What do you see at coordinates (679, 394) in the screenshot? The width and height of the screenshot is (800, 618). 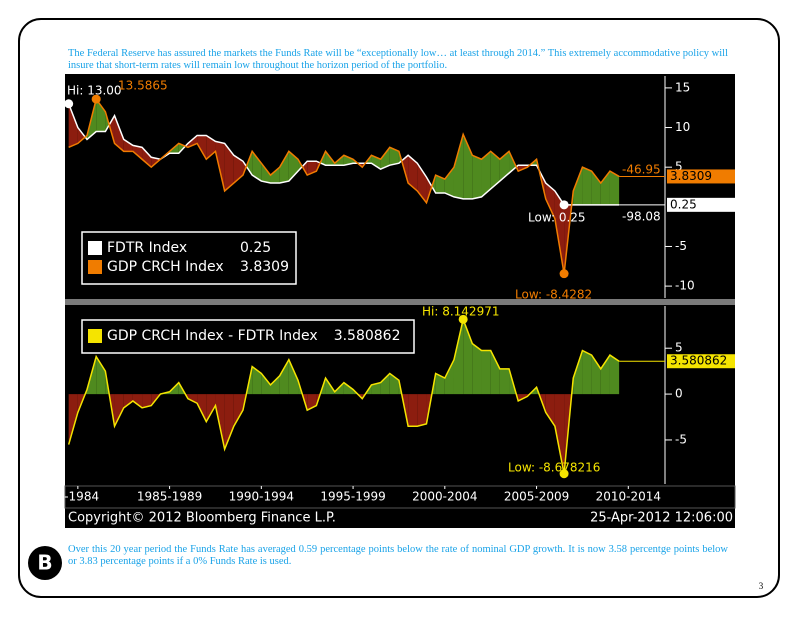 I see `y-tick-label: 0` at bounding box center [679, 394].